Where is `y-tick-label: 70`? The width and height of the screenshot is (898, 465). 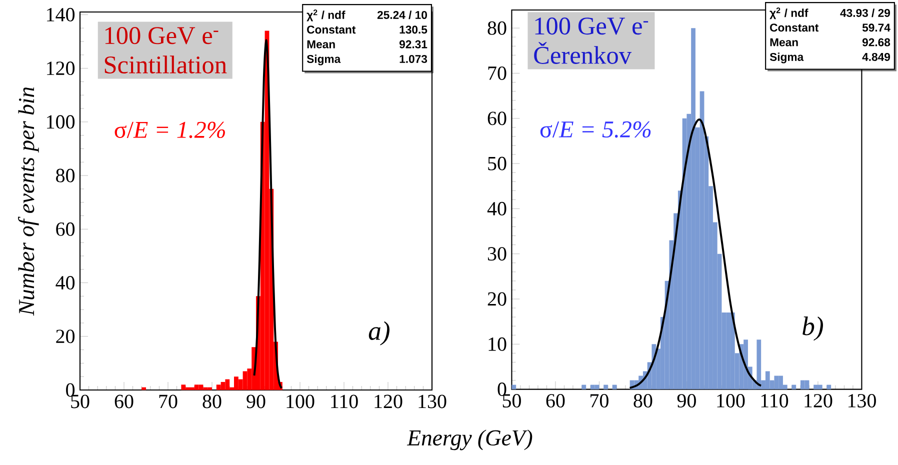 y-tick-label: 70 is located at coordinates (497, 73).